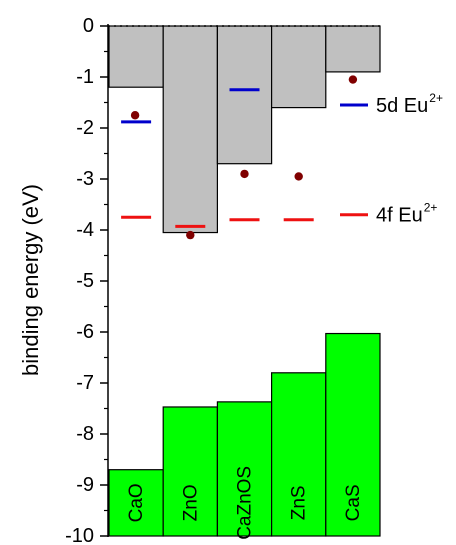 The width and height of the screenshot is (456, 545). Describe the element at coordinates (353, 502) in the screenshot. I see `category-label-cas: CaS` at that location.